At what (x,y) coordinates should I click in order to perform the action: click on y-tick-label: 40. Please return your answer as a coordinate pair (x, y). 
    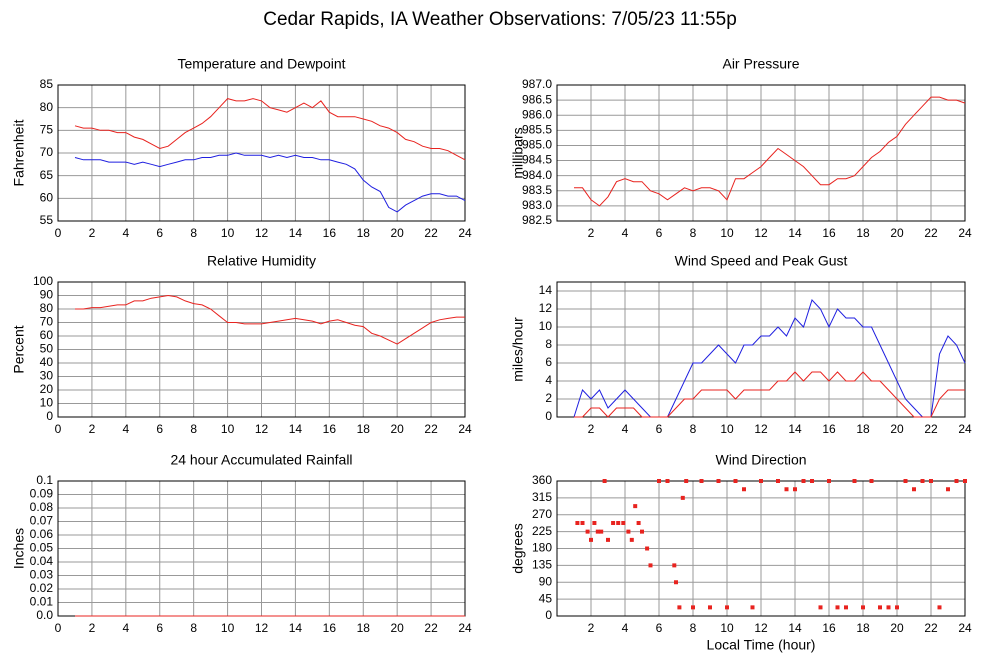
    Looking at the image, I should click on (47, 362).